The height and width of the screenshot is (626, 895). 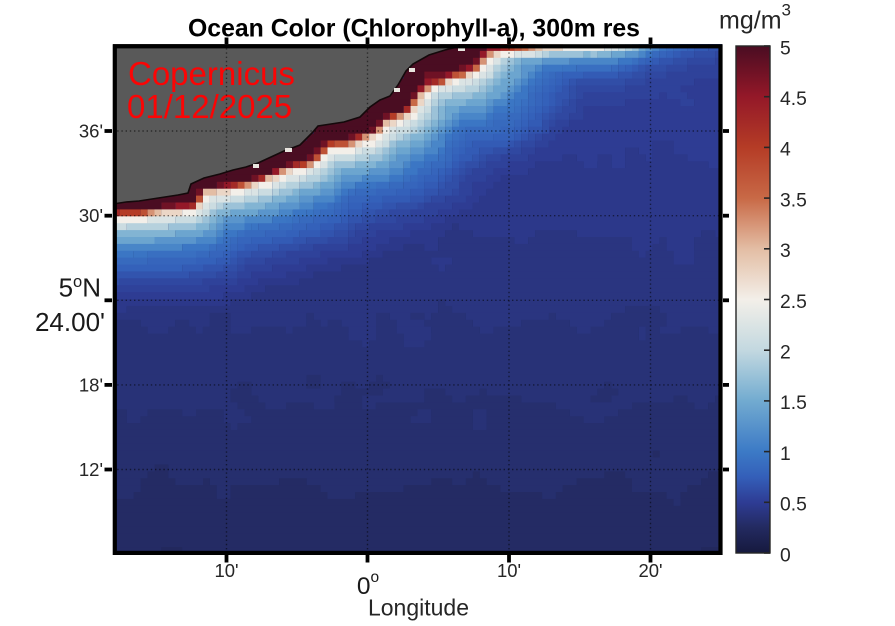 I want to click on svg-text: 3.5, so click(x=793, y=200).